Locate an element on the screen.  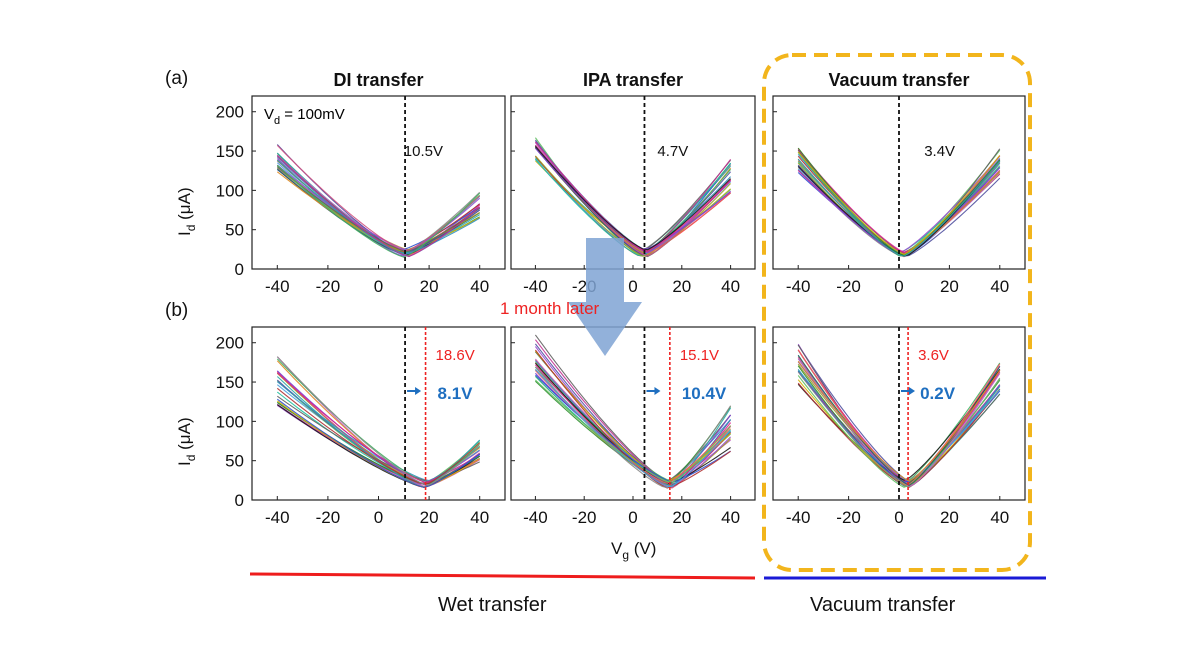
ylabel-top-sub: d is located at coordinates (191, 228).